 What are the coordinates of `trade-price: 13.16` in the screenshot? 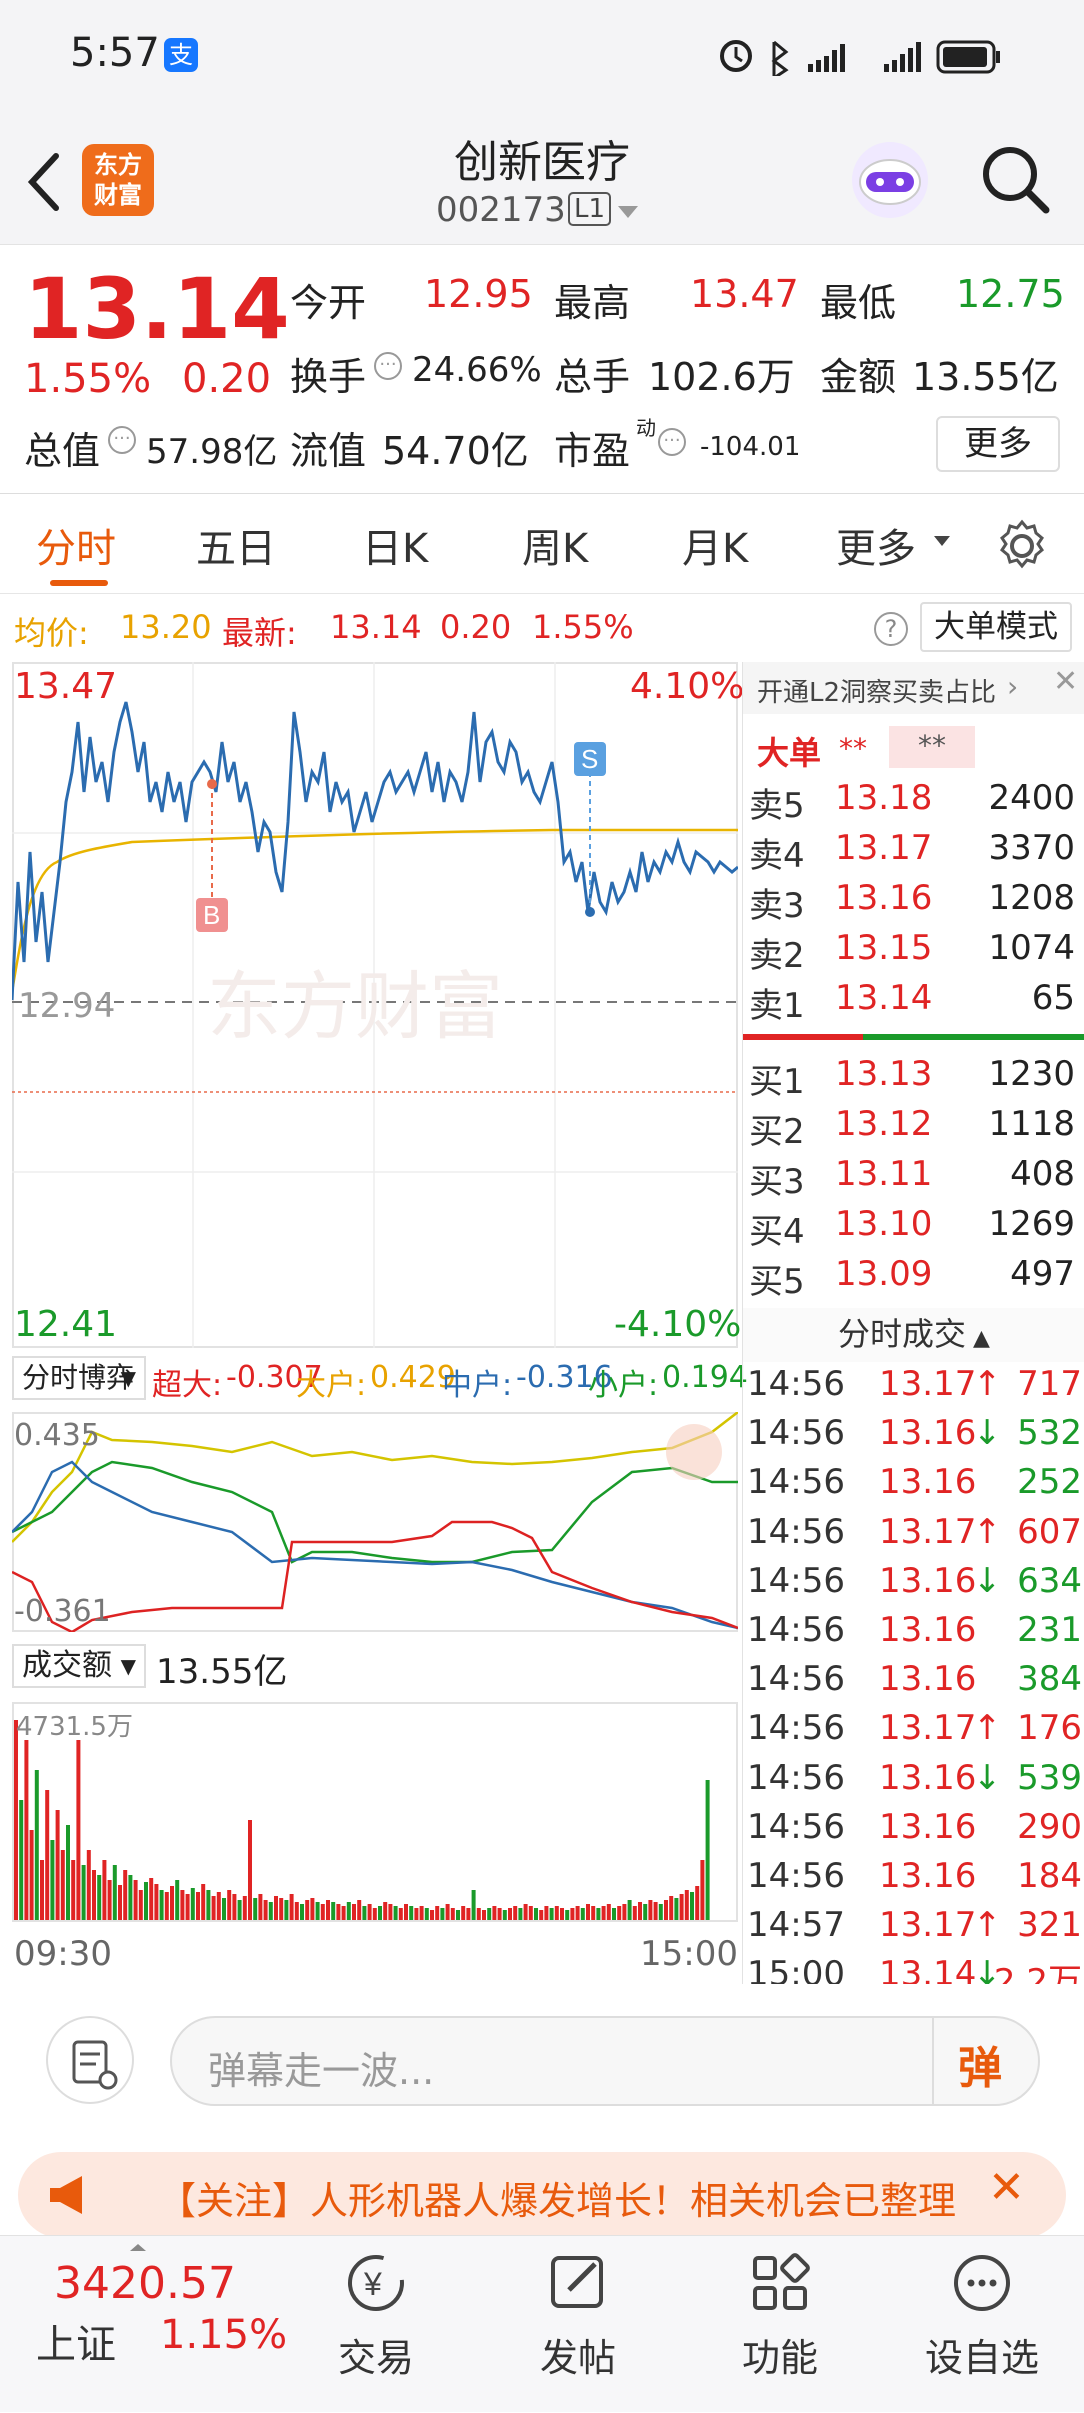 It's located at (928, 1777).